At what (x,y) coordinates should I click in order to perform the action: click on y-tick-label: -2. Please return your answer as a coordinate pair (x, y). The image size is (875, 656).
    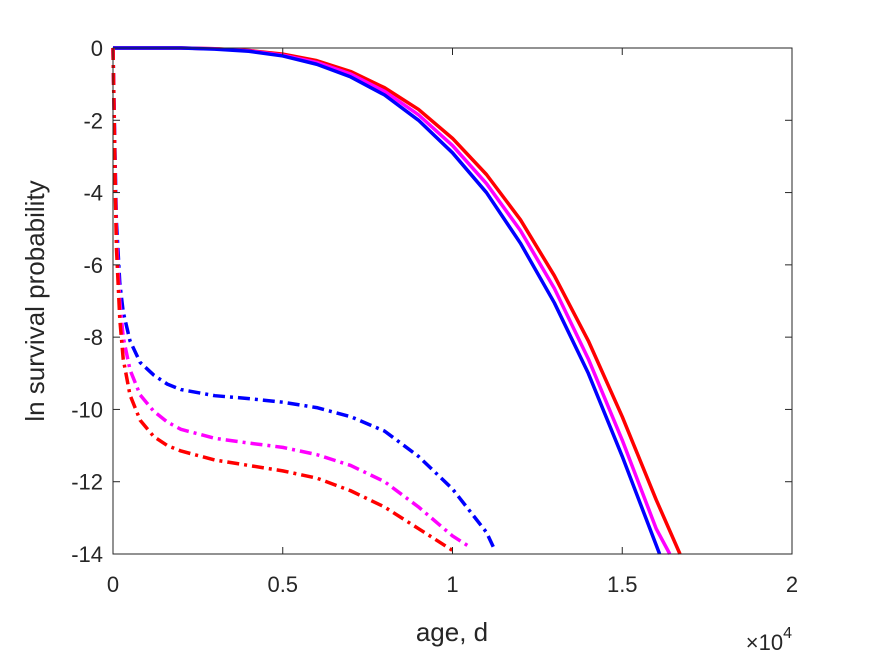
    Looking at the image, I should click on (93, 120).